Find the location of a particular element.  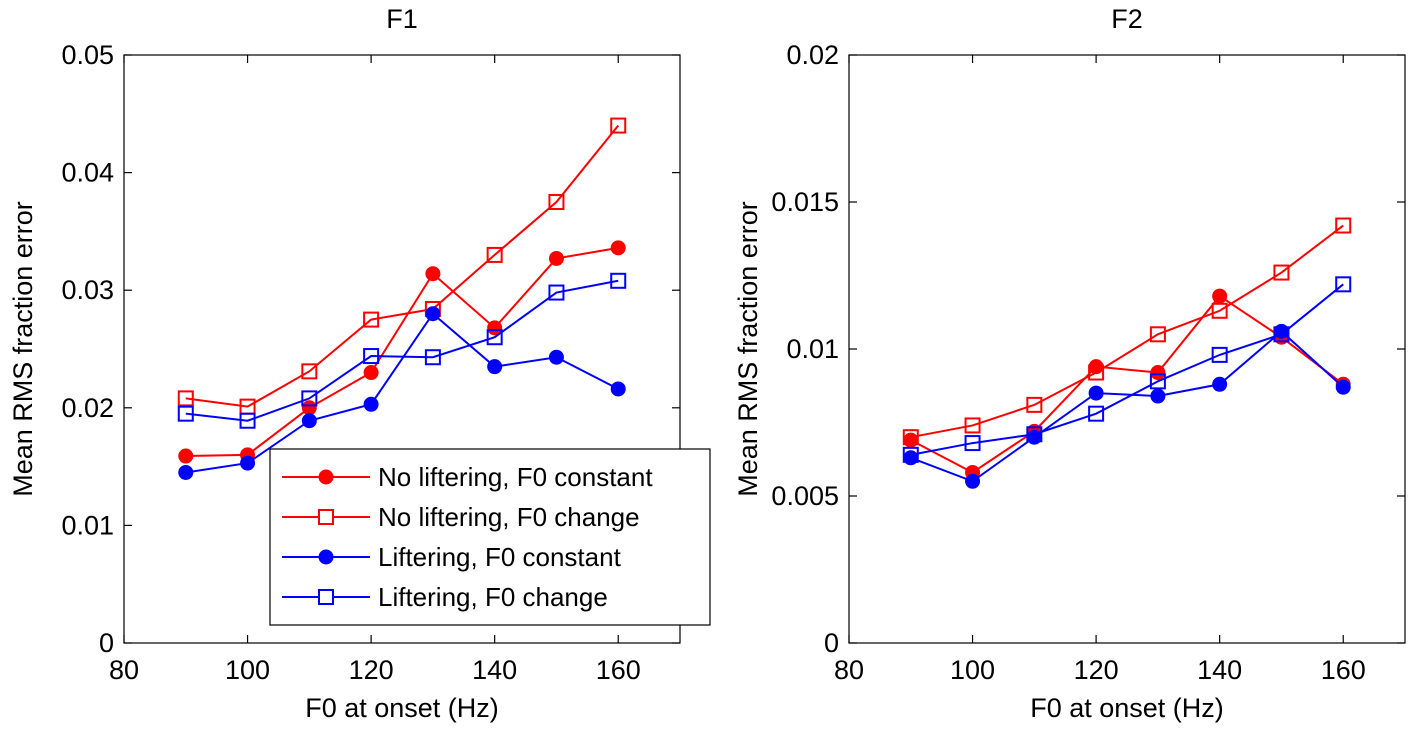

legend-box is located at coordinates (490, 537).